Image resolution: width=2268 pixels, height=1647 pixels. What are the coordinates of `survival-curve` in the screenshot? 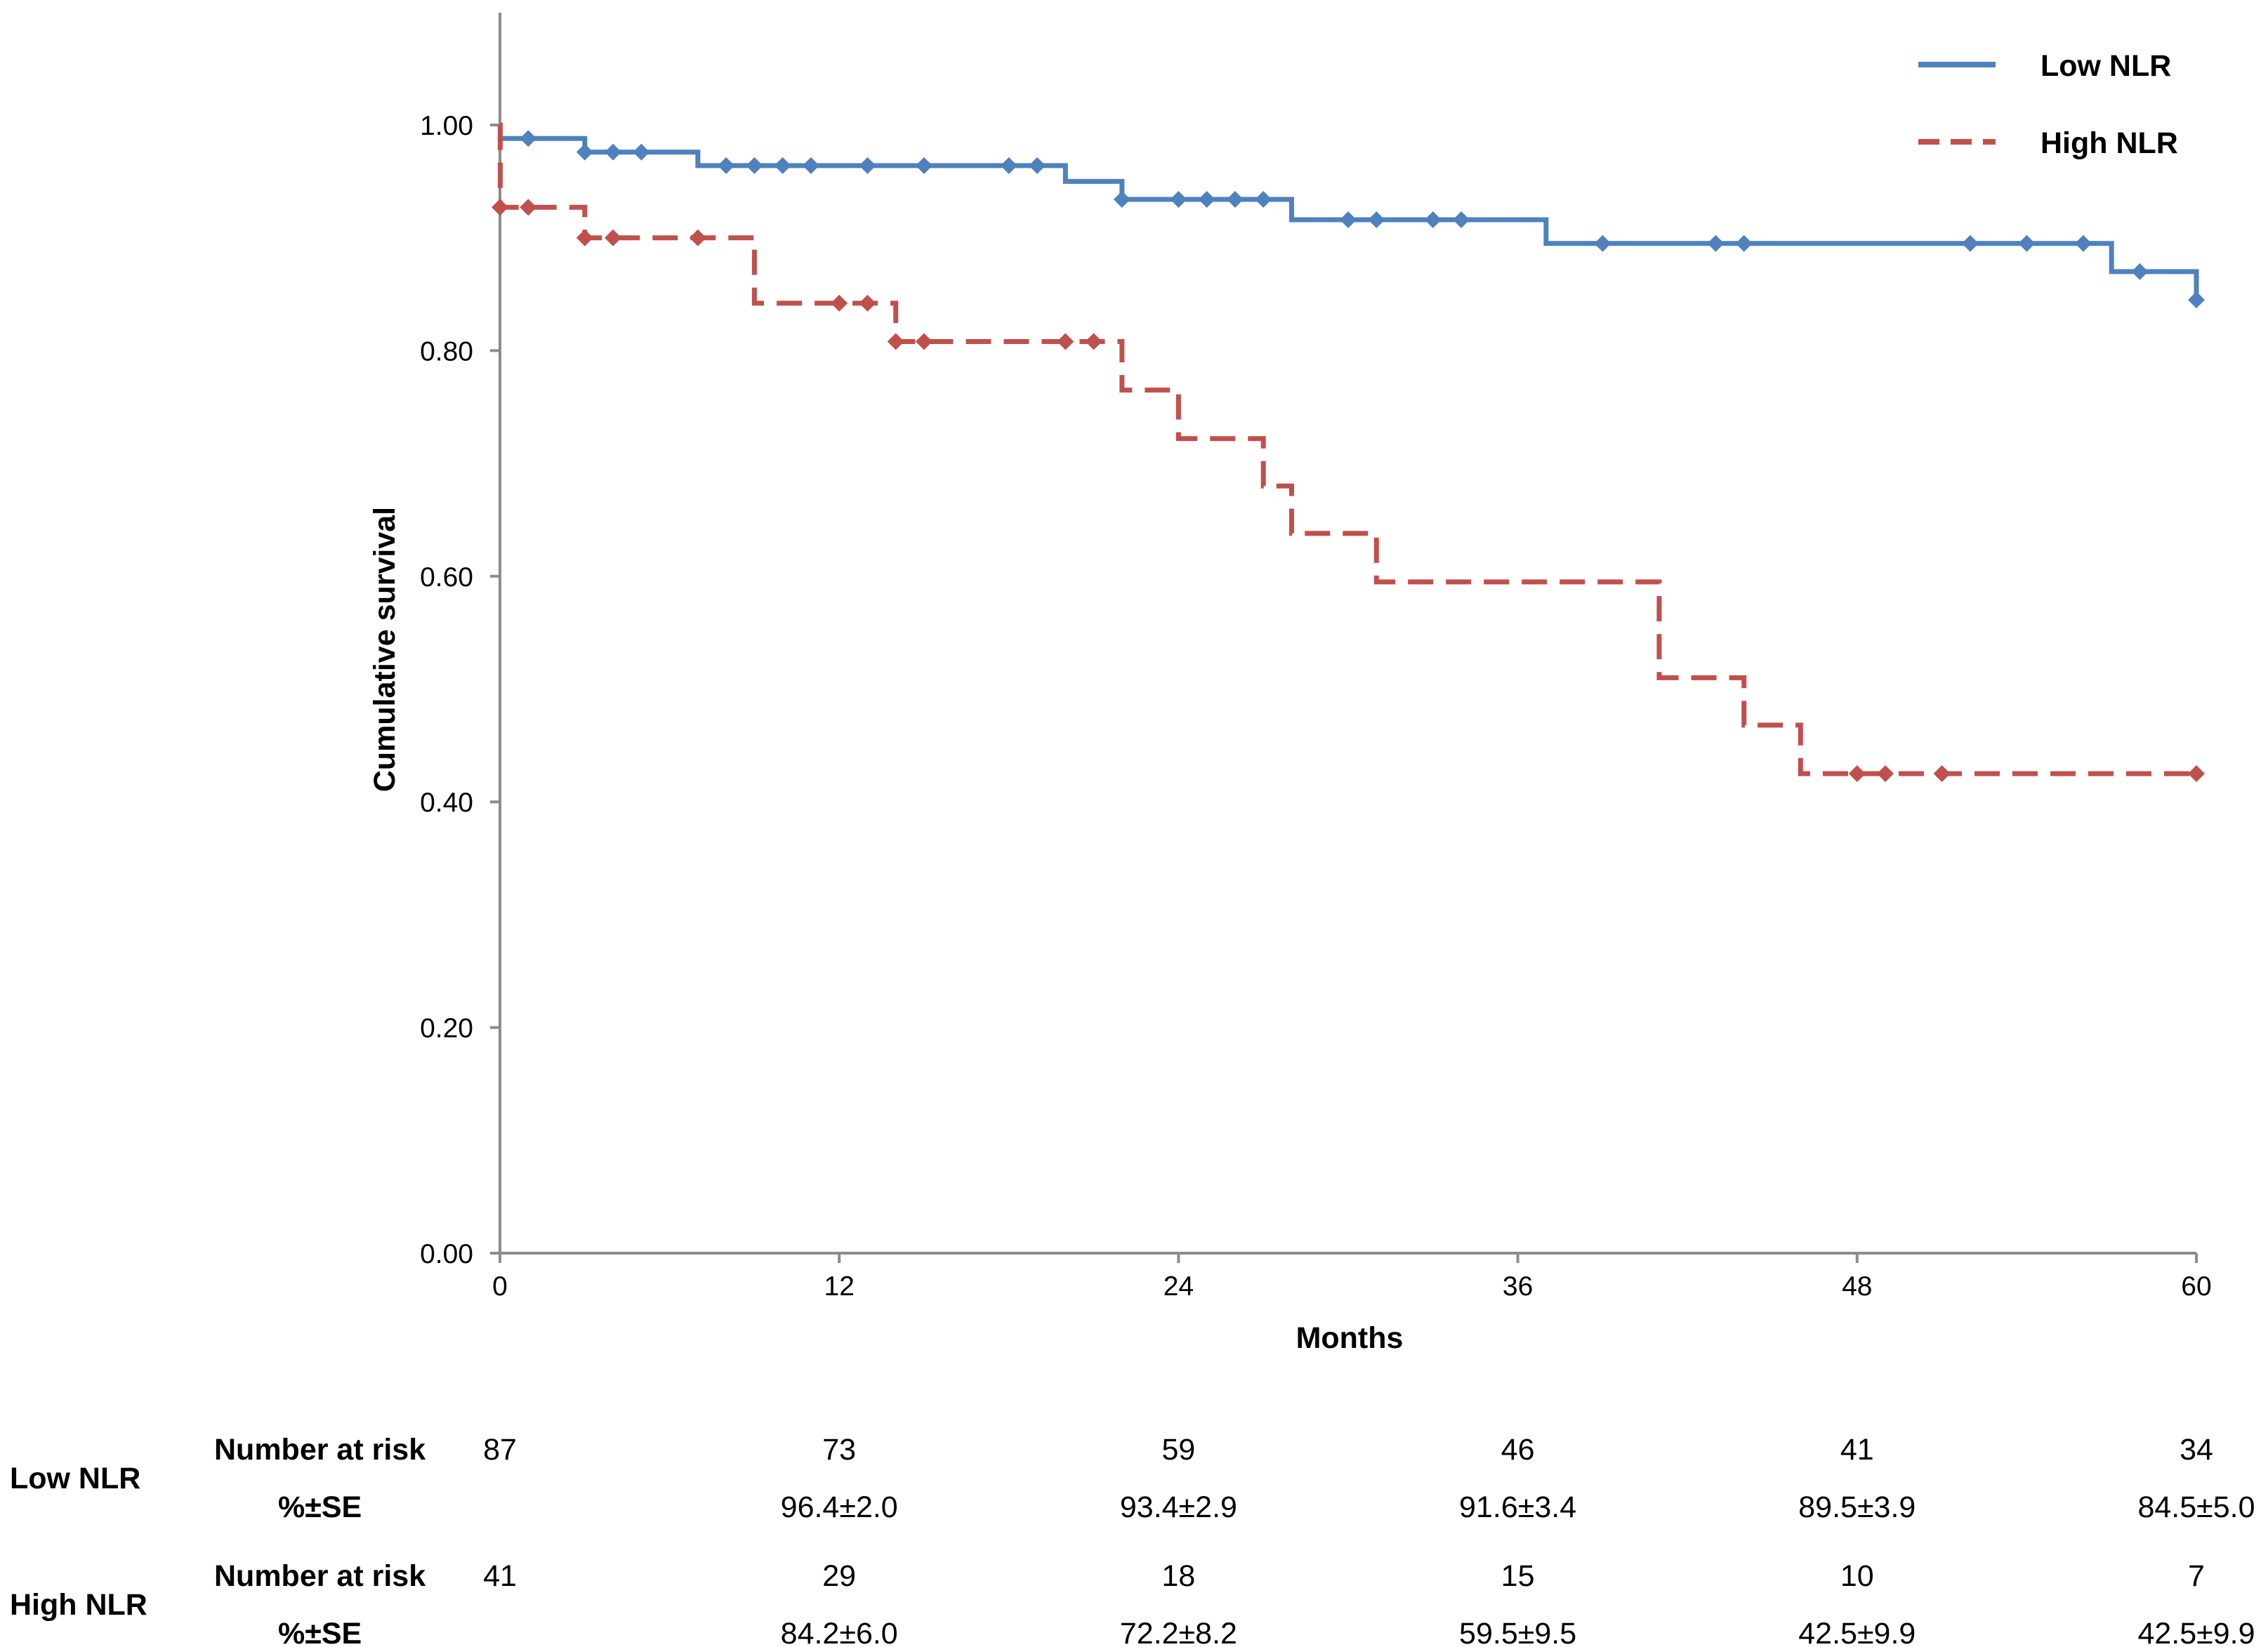 It's located at (1348, 211).